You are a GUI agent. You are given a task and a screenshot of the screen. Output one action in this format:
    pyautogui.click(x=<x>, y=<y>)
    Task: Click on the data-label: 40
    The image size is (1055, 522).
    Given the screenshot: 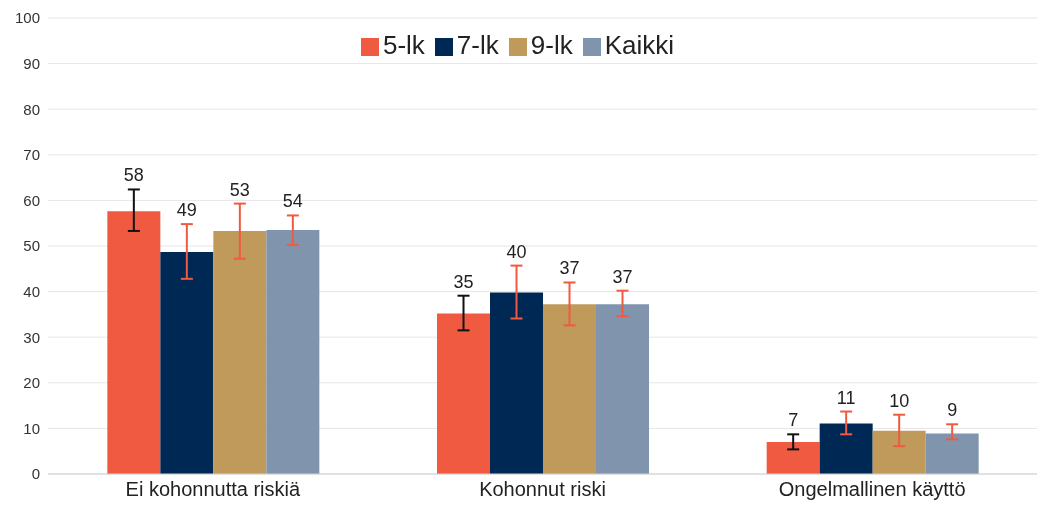 What is the action you would take?
    pyautogui.click(x=516, y=251)
    